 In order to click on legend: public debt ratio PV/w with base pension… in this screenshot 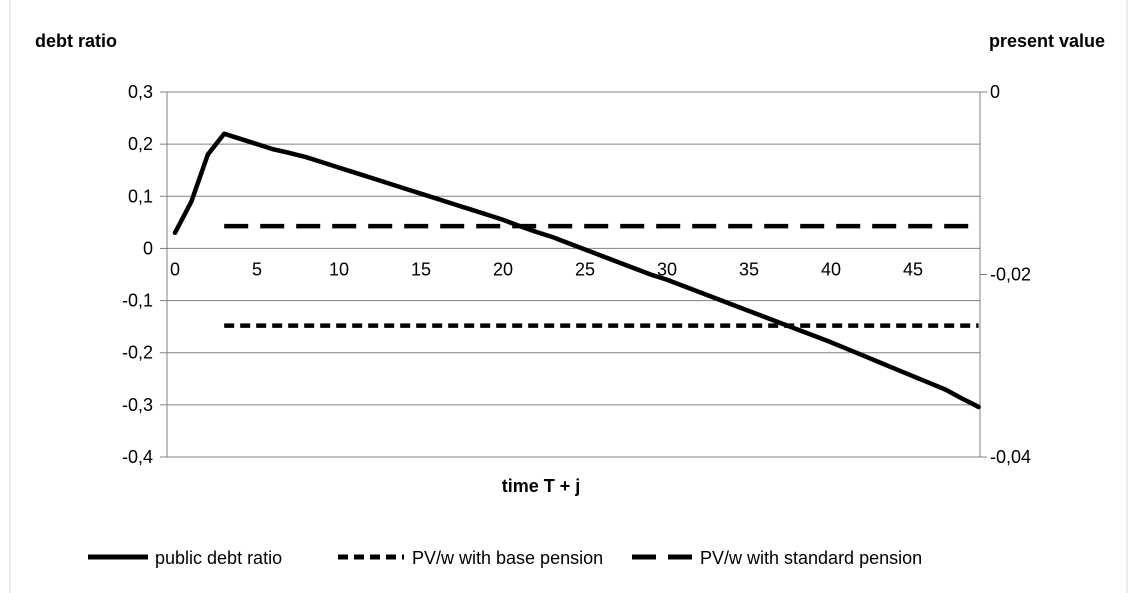, I will do `click(505, 558)`.